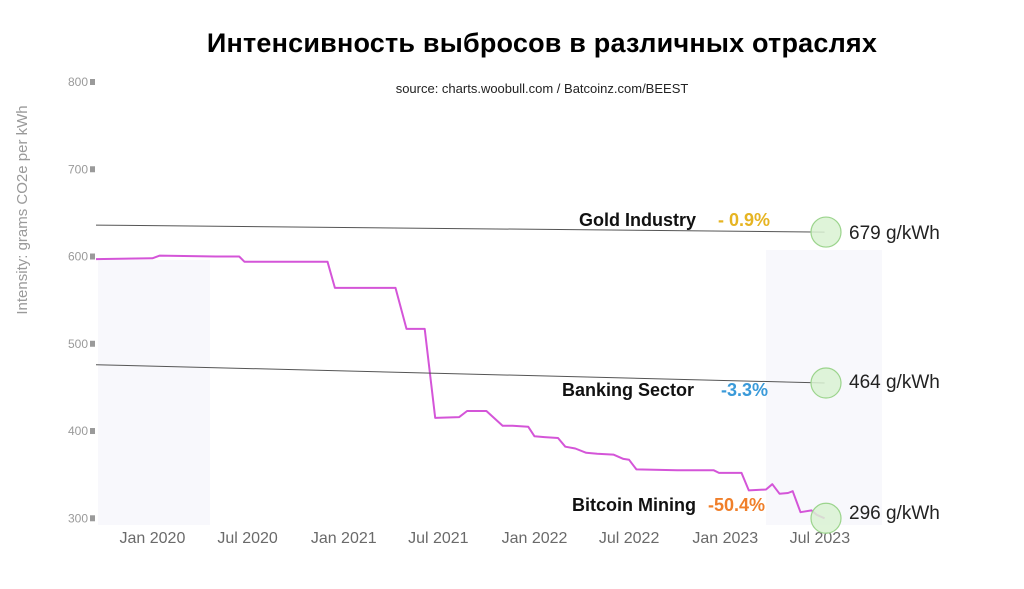 This screenshot has height=589, width=1024. I want to click on annotation-change-bitcoin-mining: -50.4%, so click(736, 505).